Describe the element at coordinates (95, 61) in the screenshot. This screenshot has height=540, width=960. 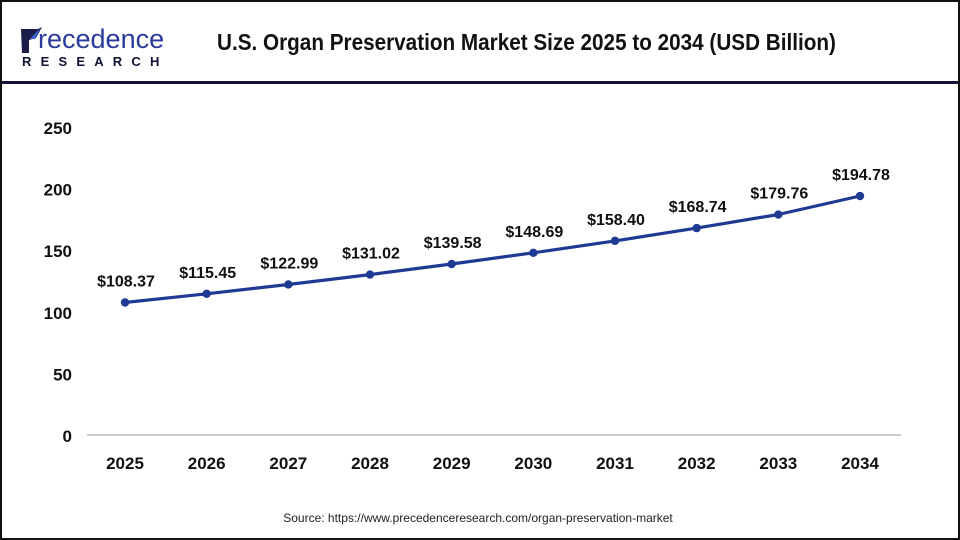
I see `logo-subtext: RESEARCH` at that location.